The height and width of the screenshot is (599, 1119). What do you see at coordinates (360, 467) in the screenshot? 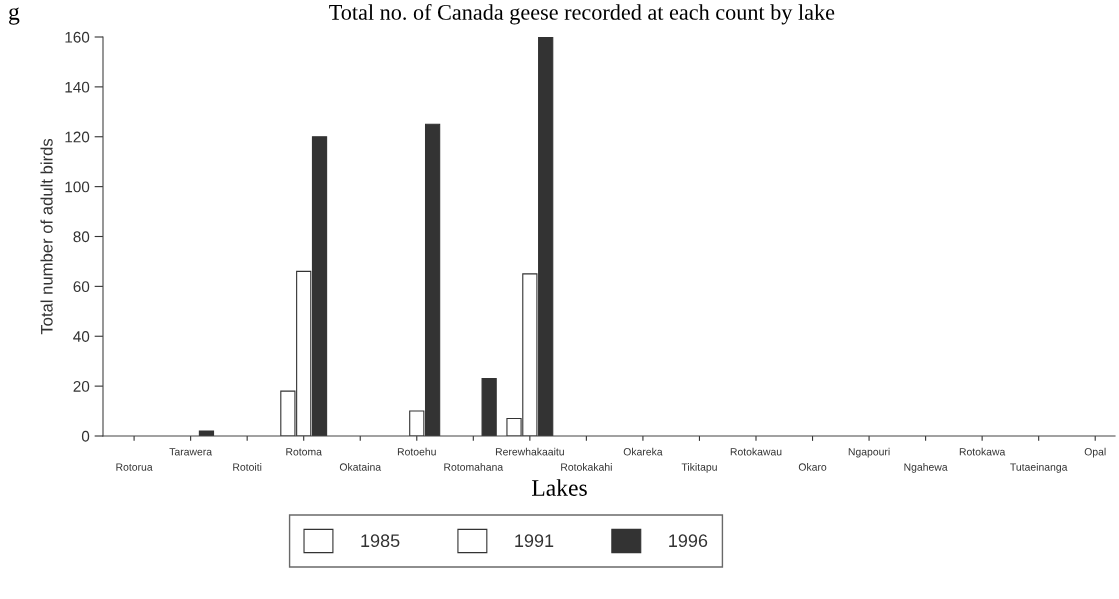
I see `x-tick-label: Okataina` at bounding box center [360, 467].